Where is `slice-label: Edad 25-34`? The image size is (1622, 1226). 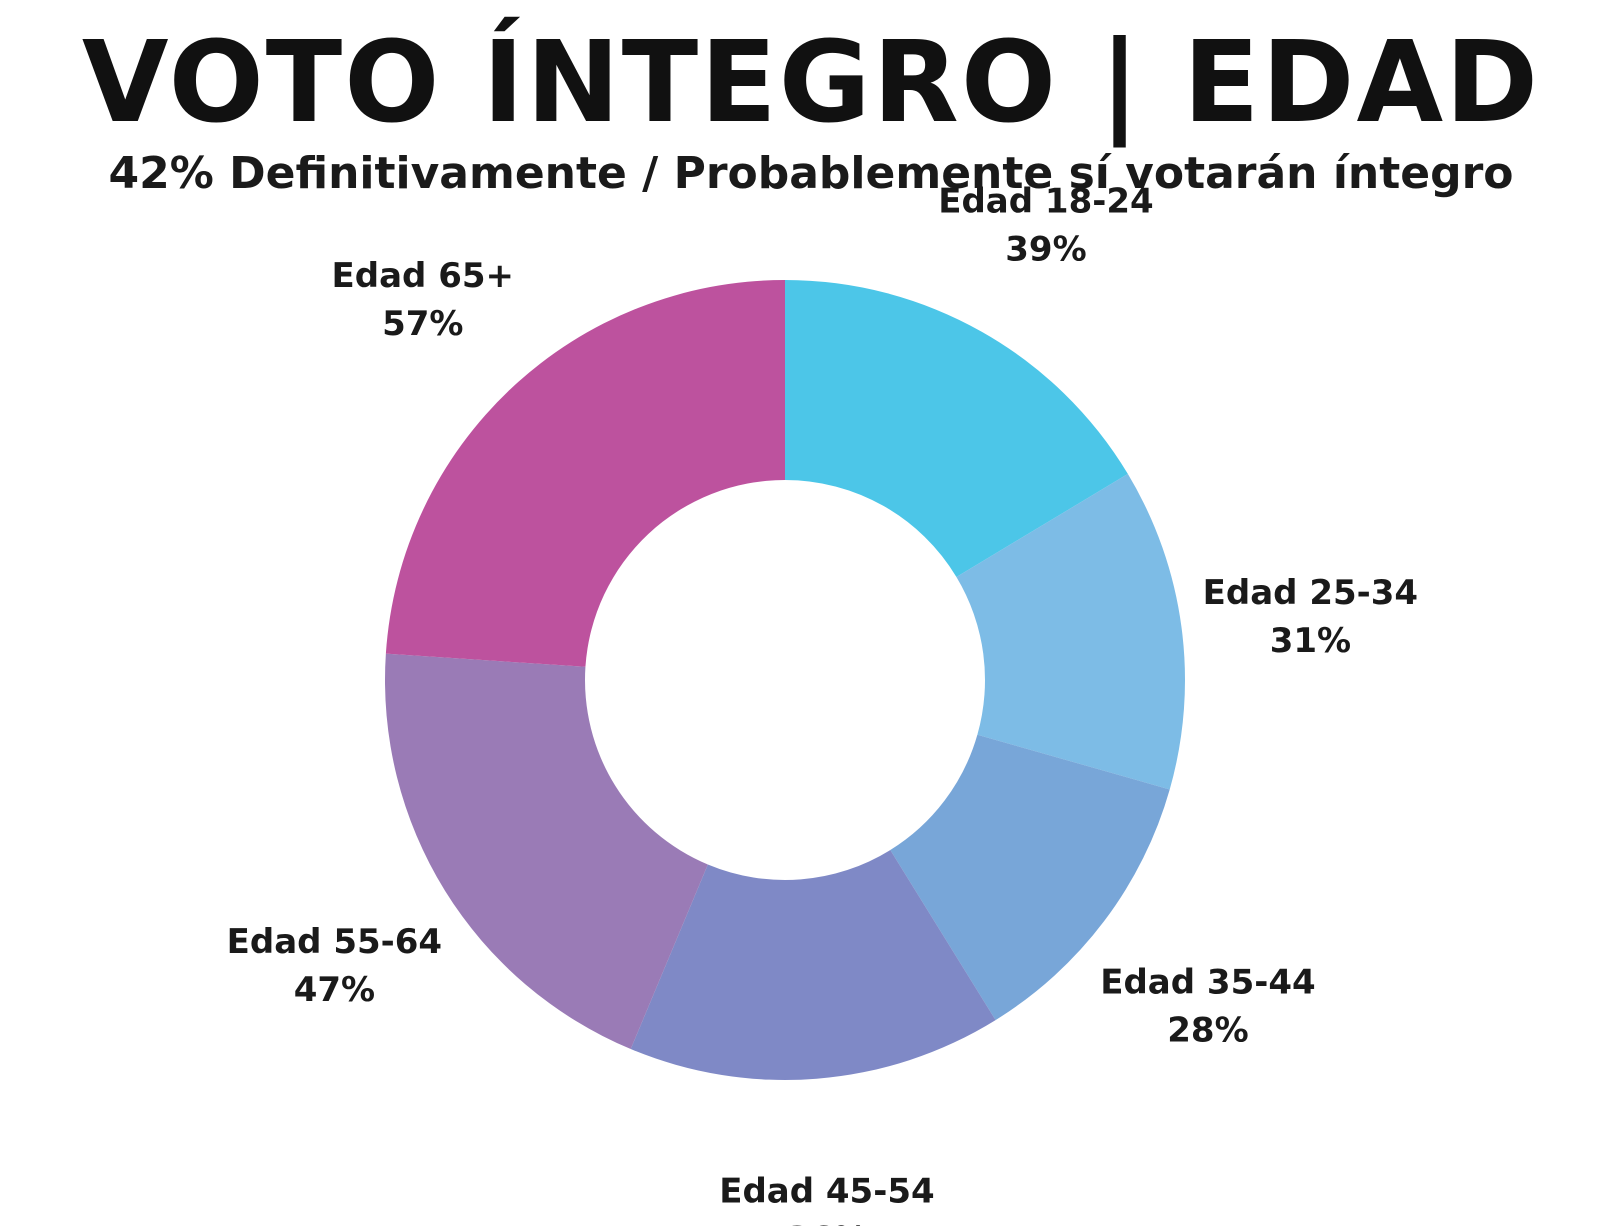
slice-label: Edad 25-34 is located at coordinates (1310, 593).